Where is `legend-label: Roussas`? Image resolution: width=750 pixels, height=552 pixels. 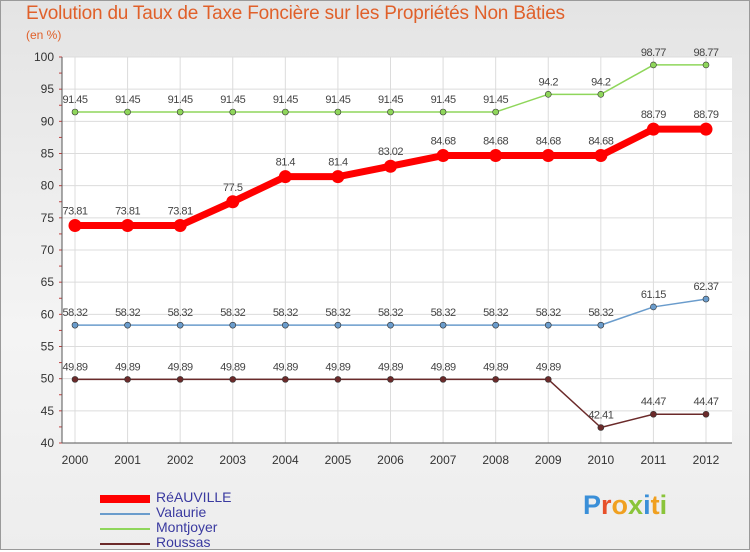
legend-label: Roussas is located at coordinates (183, 542).